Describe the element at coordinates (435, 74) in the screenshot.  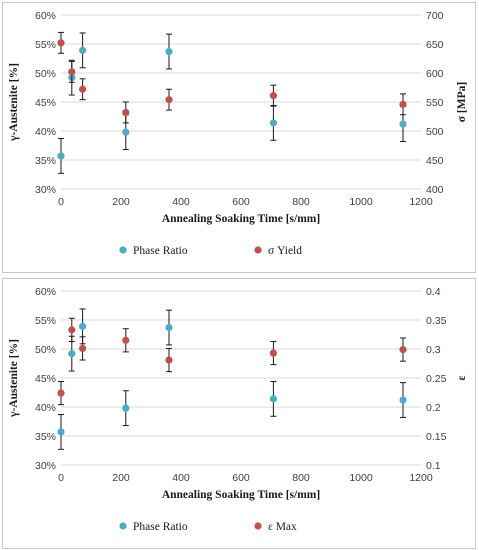
I see `y2-tick-label: 600` at that location.